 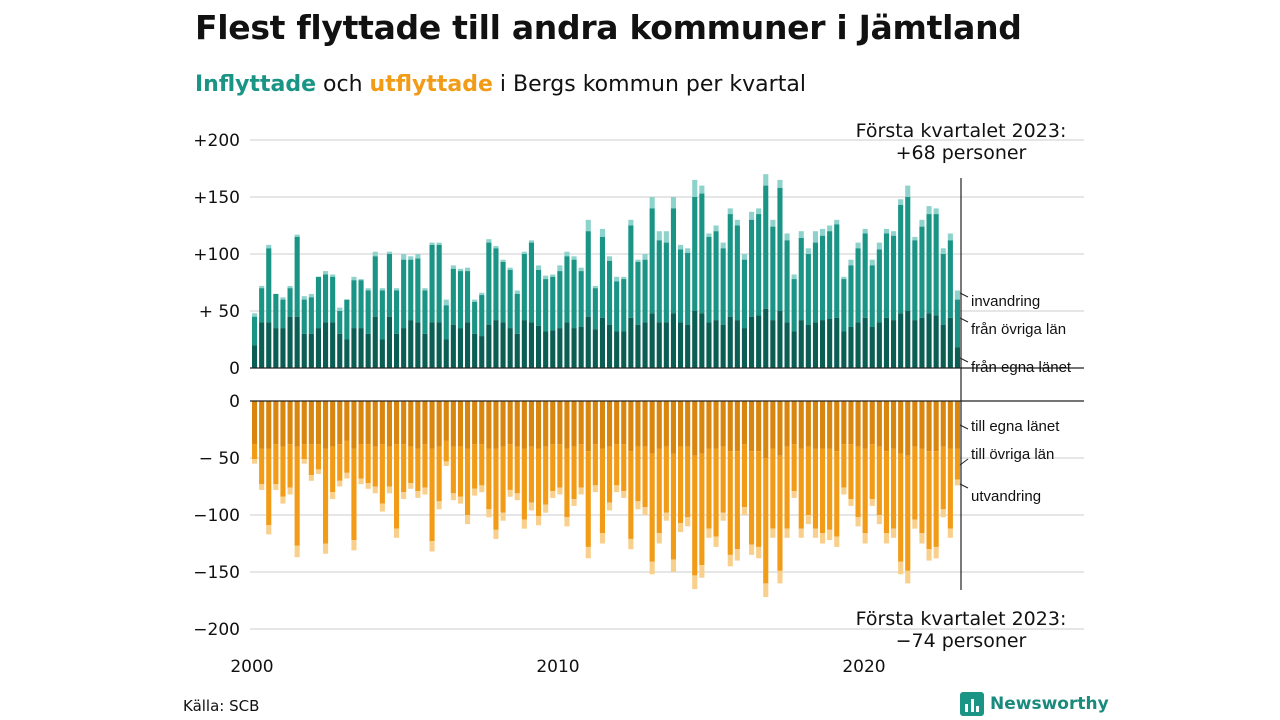 What do you see at coordinates (649, 84) in the screenshot?
I see `subtitle-rest: i Bergs kommun per kvartal` at bounding box center [649, 84].